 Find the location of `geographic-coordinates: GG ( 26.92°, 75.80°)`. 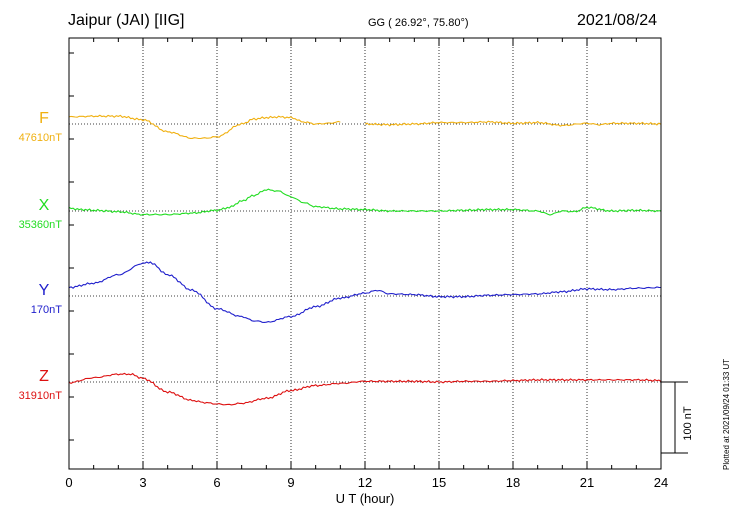

geographic-coordinates: GG ( 26.92°, 75.80°) is located at coordinates (418, 23).